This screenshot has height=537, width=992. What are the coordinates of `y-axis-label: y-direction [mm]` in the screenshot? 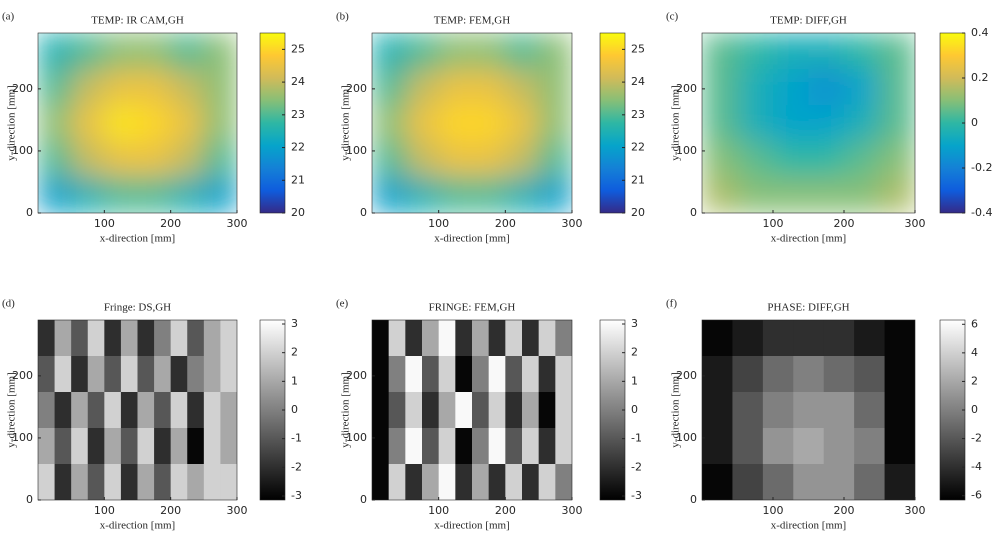 It's located at (676, 122).